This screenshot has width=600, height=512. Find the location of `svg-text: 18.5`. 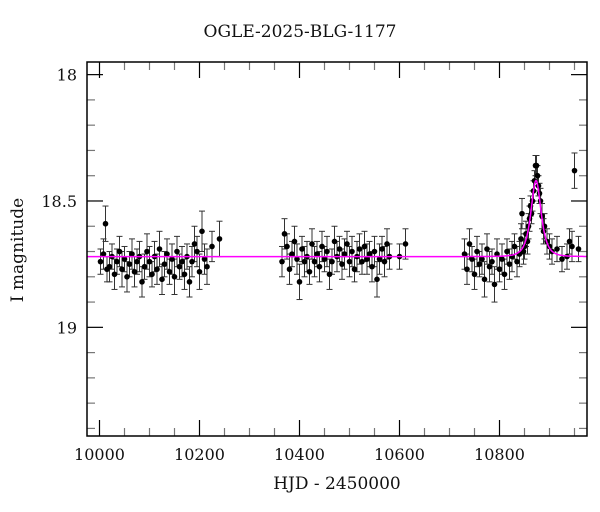

svg-text: 18.5 is located at coordinates (59, 201).